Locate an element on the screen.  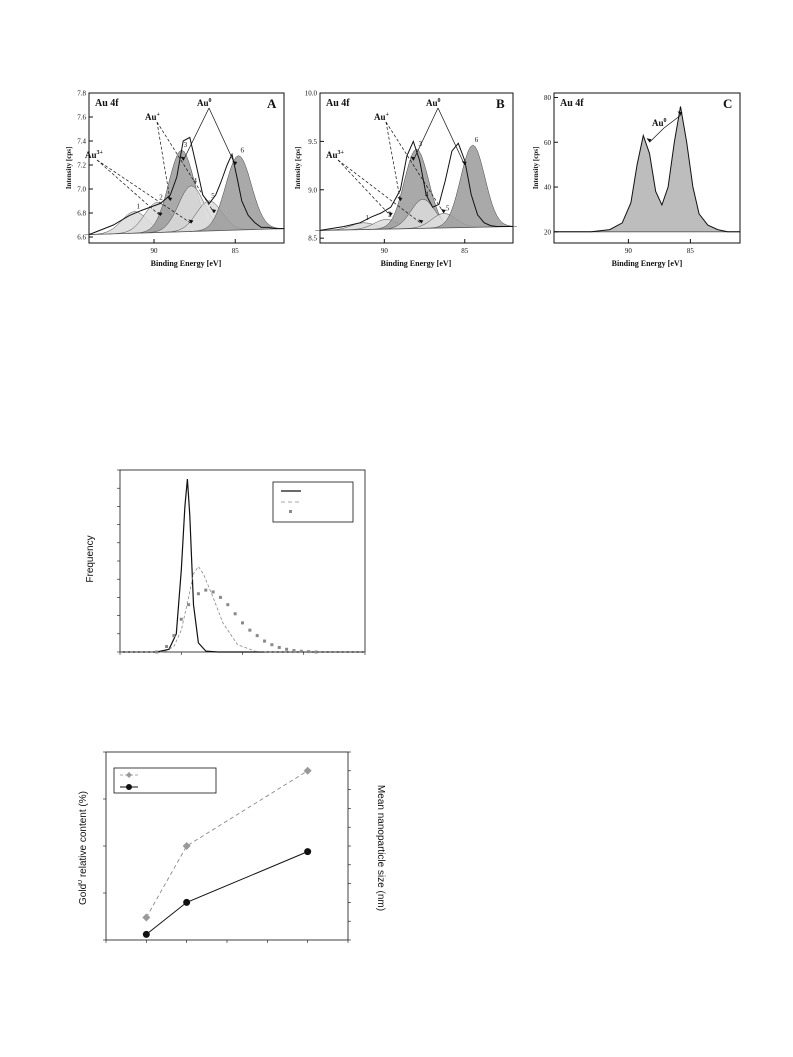
series-solid is located at coordinates (242, 566).